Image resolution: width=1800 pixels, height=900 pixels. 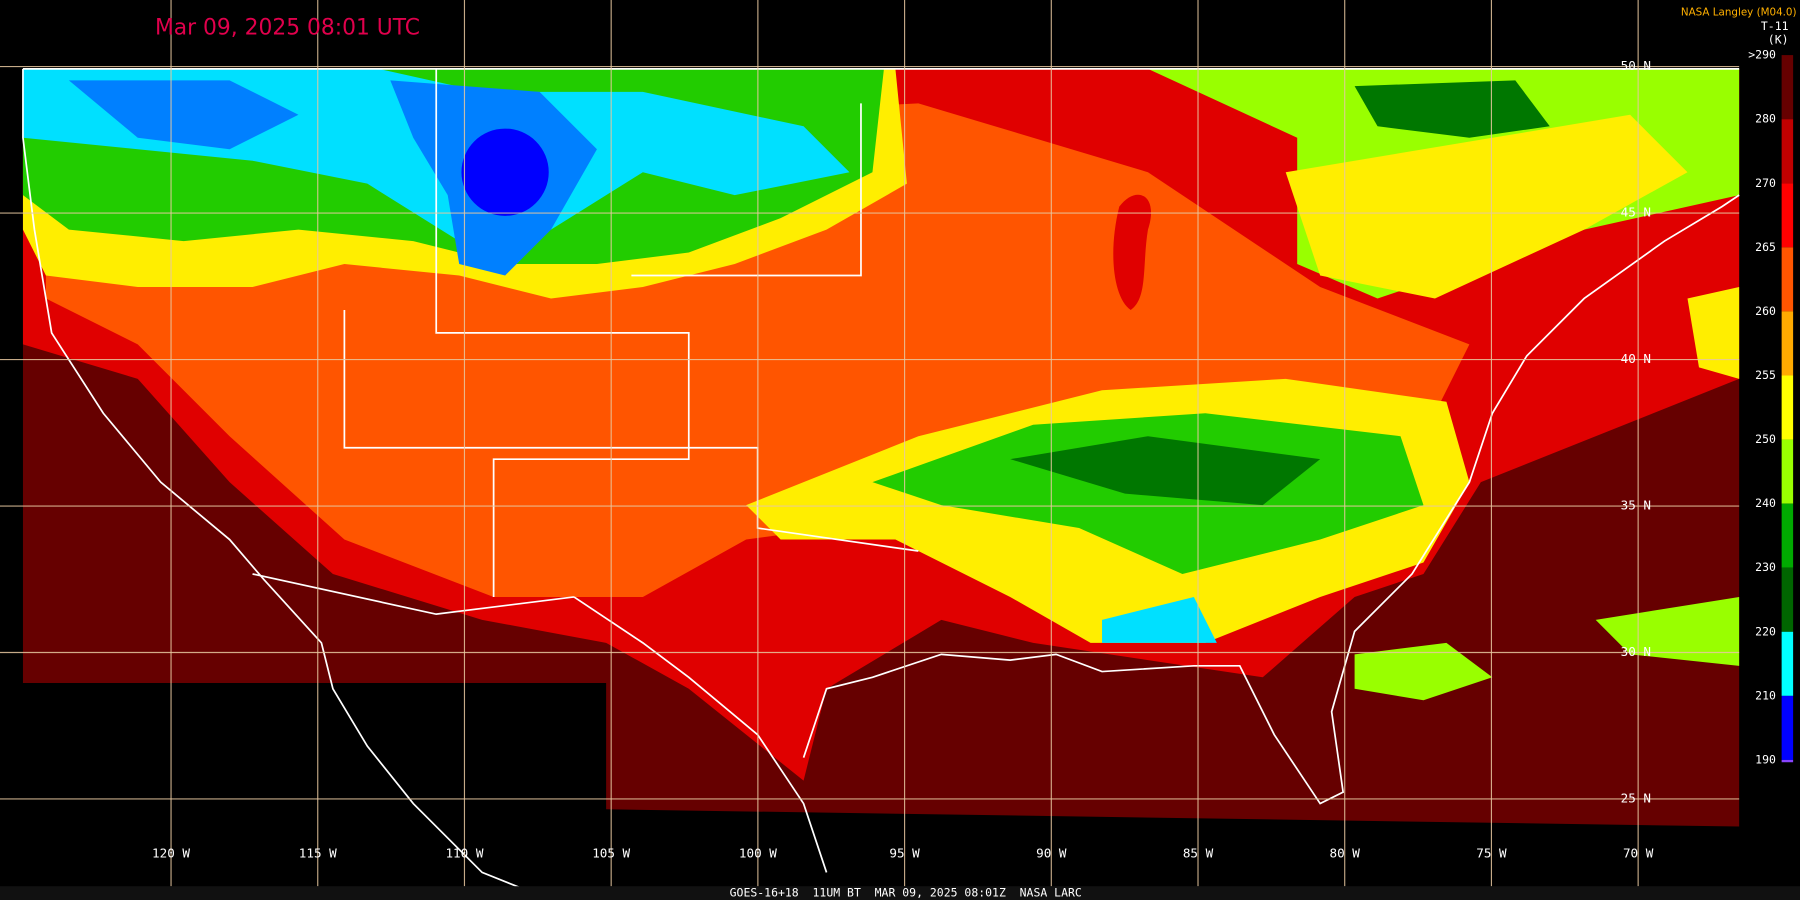 I want to click on colorbar-label: 265, so click(x=1765, y=247).